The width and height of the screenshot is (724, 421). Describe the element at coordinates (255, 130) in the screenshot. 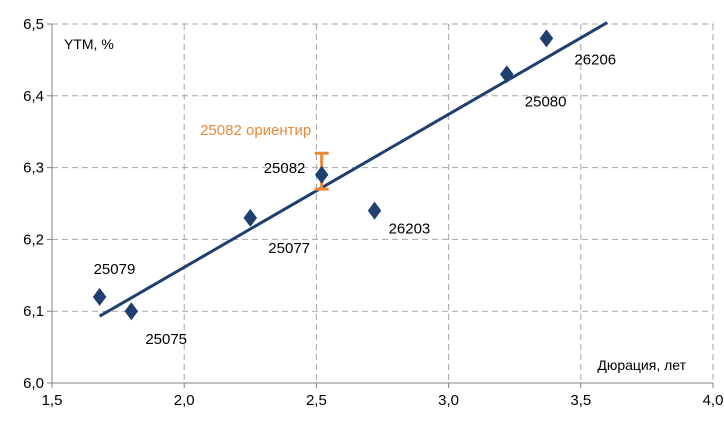

I see `guidance-label: 25082 ориентир` at that location.